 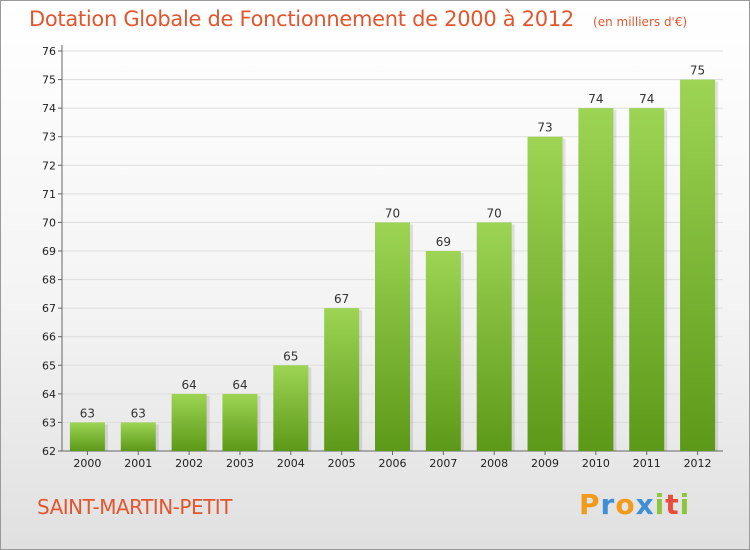 I want to click on x-tick-label-2011: 2011, so click(x=647, y=463).